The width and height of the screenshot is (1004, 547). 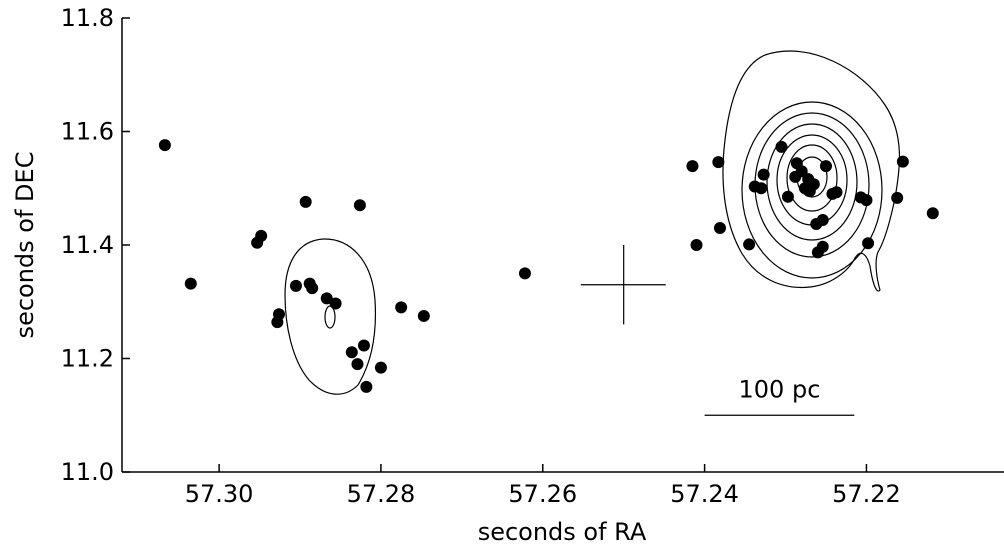 What do you see at coordinates (704, 494) in the screenshot?
I see `x-tick-label: 57.24` at bounding box center [704, 494].